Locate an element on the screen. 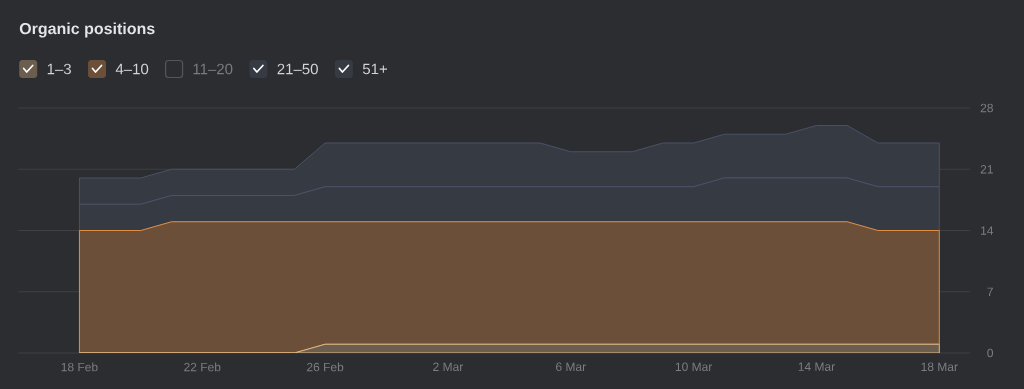 Image resolution: width=1024 pixels, height=389 pixels. y-tick-label: 21 is located at coordinates (986, 169).